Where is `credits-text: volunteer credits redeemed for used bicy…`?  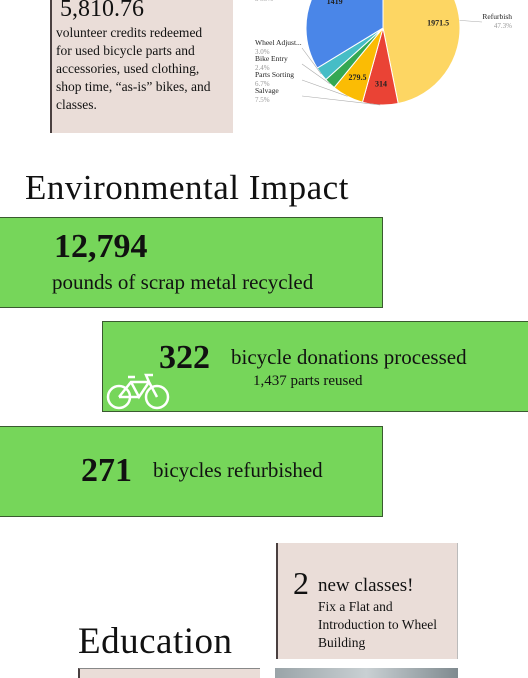 credits-text: volunteer credits redeemed for used bicy… is located at coordinates (133, 69).